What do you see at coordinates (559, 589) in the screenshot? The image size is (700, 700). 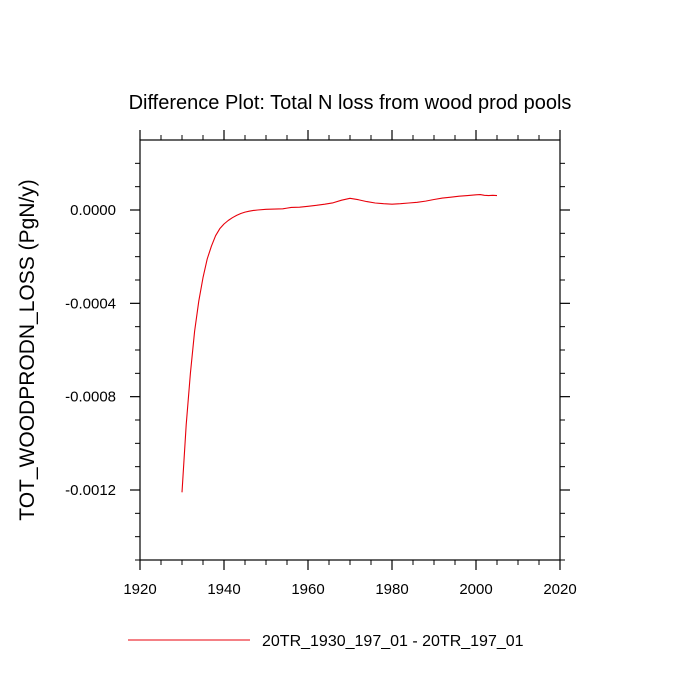 I see `x-tick-label: 2020` at bounding box center [559, 589].